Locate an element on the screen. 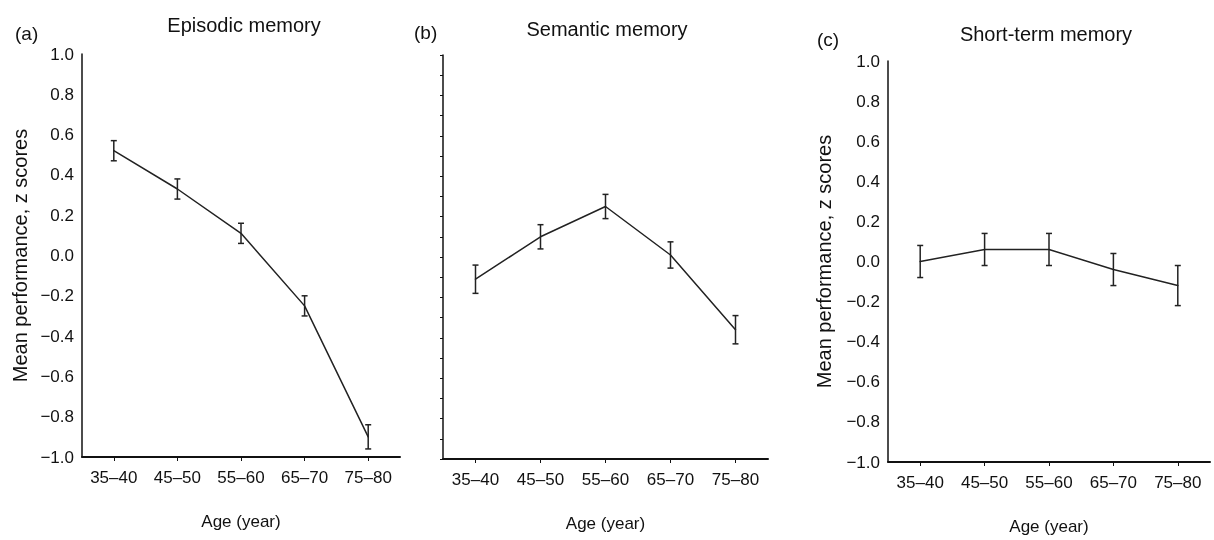  chart-title: Short-term memory is located at coordinates (1046, 34).